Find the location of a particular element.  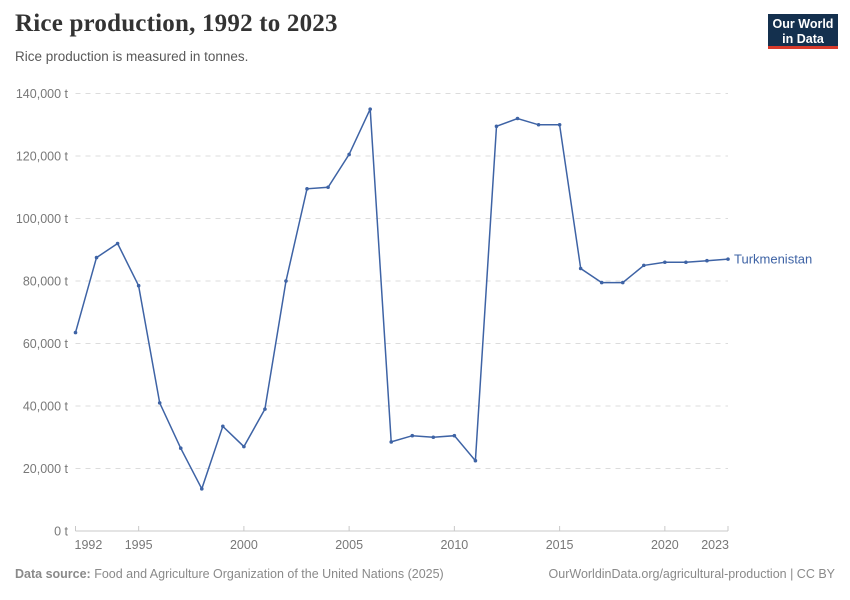

x-tick-label: 2005 is located at coordinates (349, 545).